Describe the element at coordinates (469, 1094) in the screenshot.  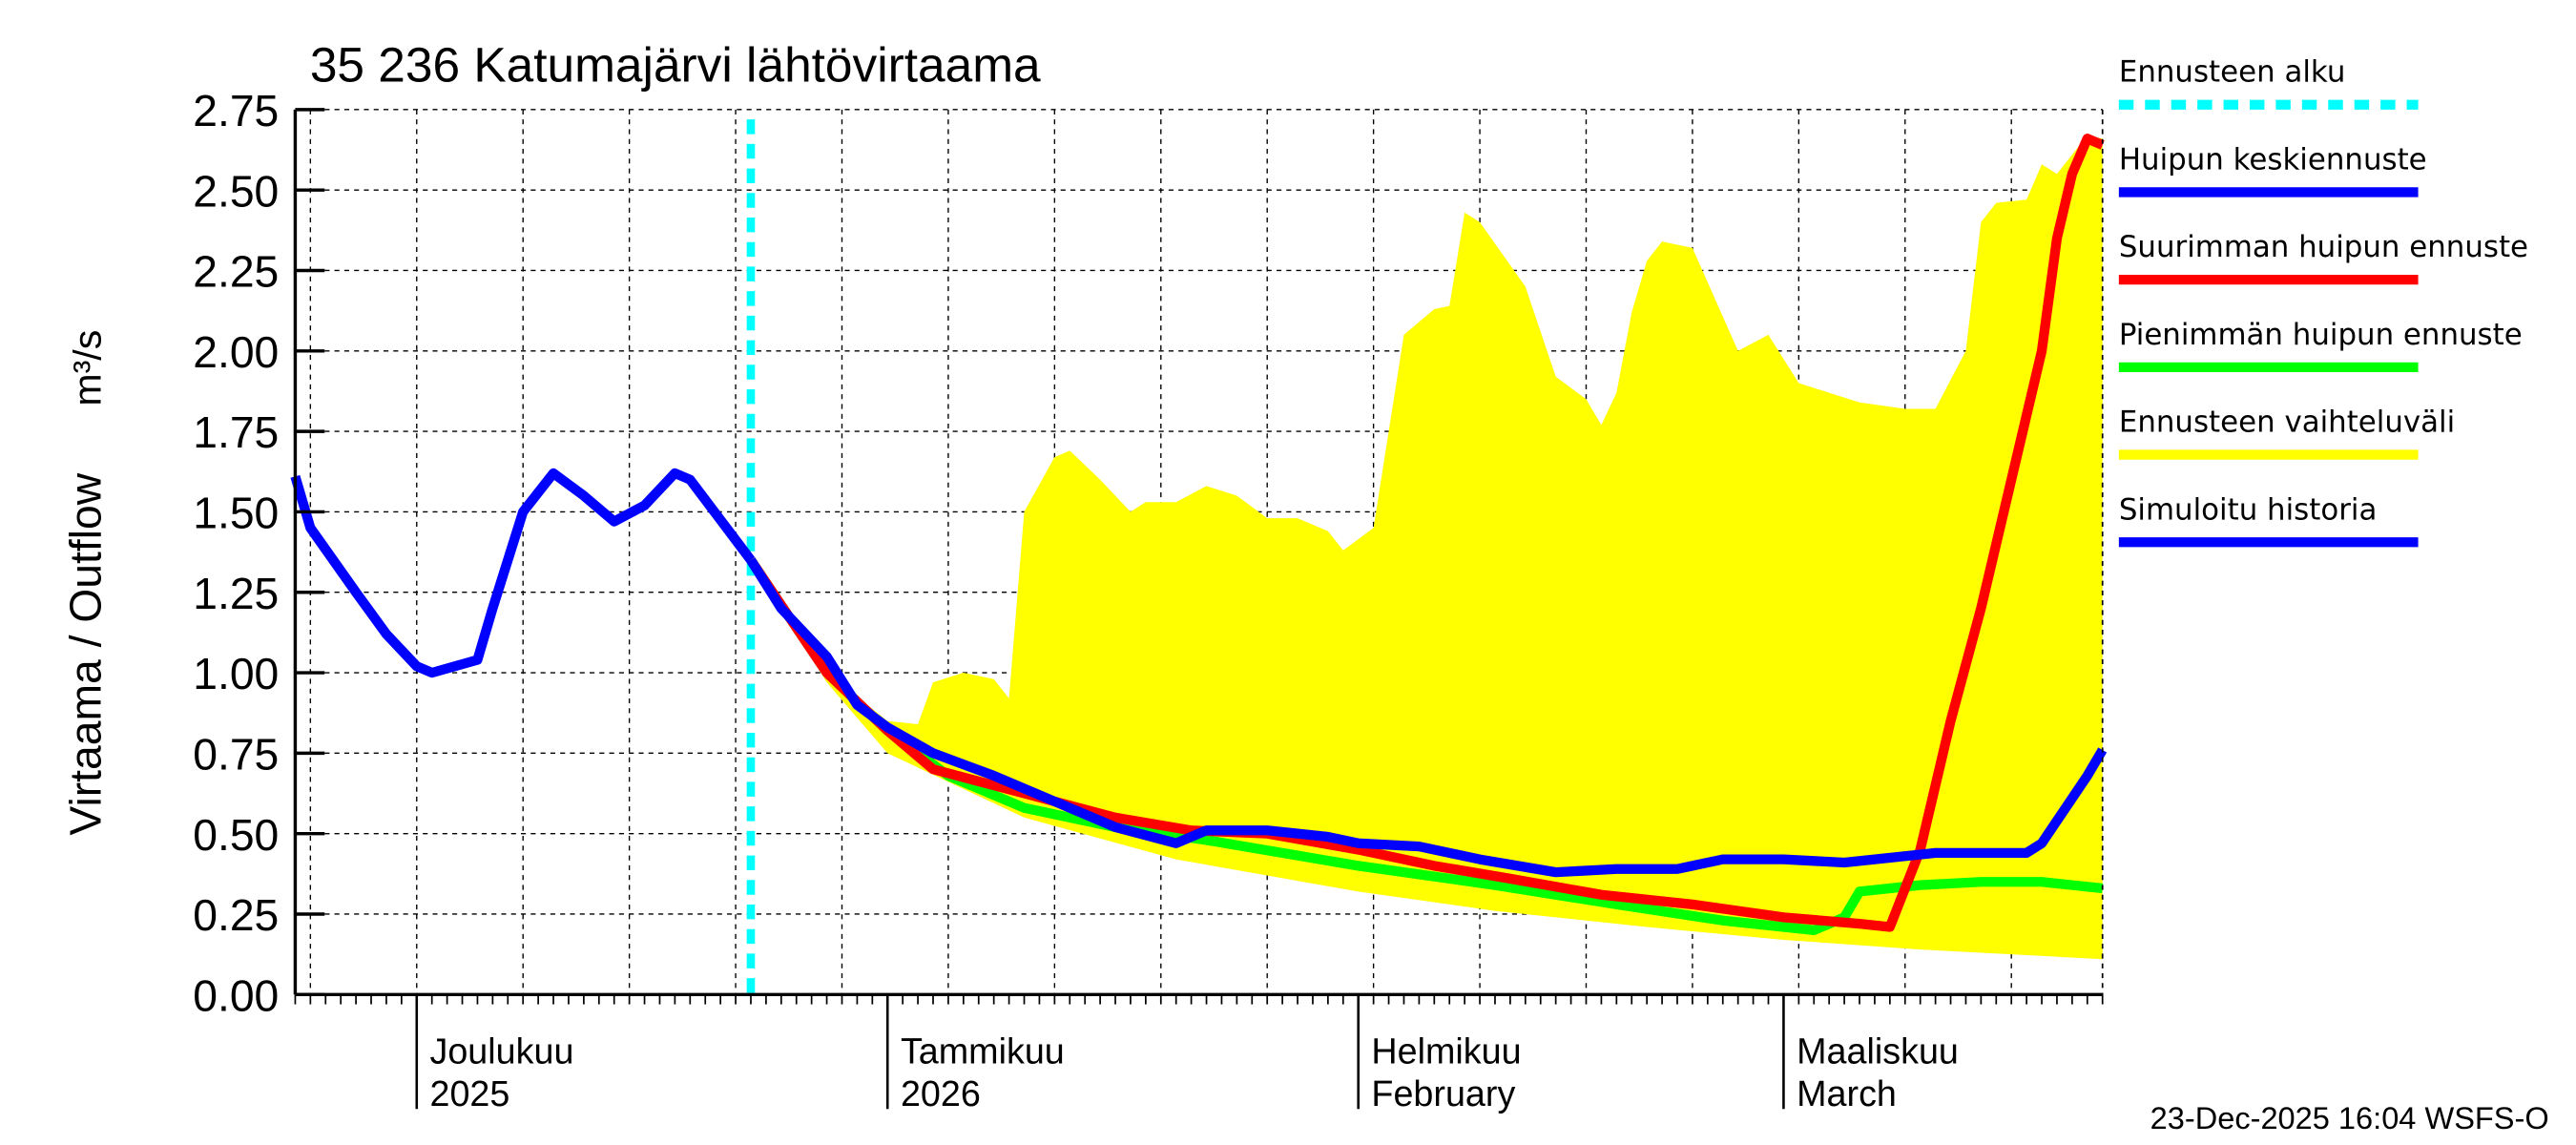
I see `month-label-secondary: 2025` at that location.